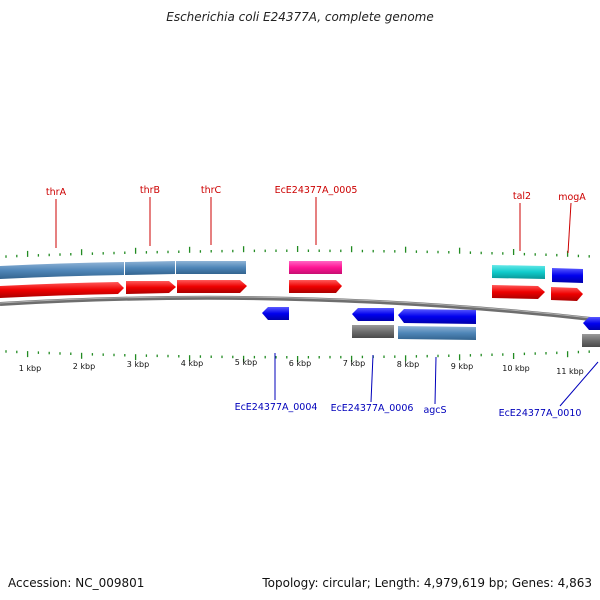  I want to click on genome-backbone, so click(300, 308).